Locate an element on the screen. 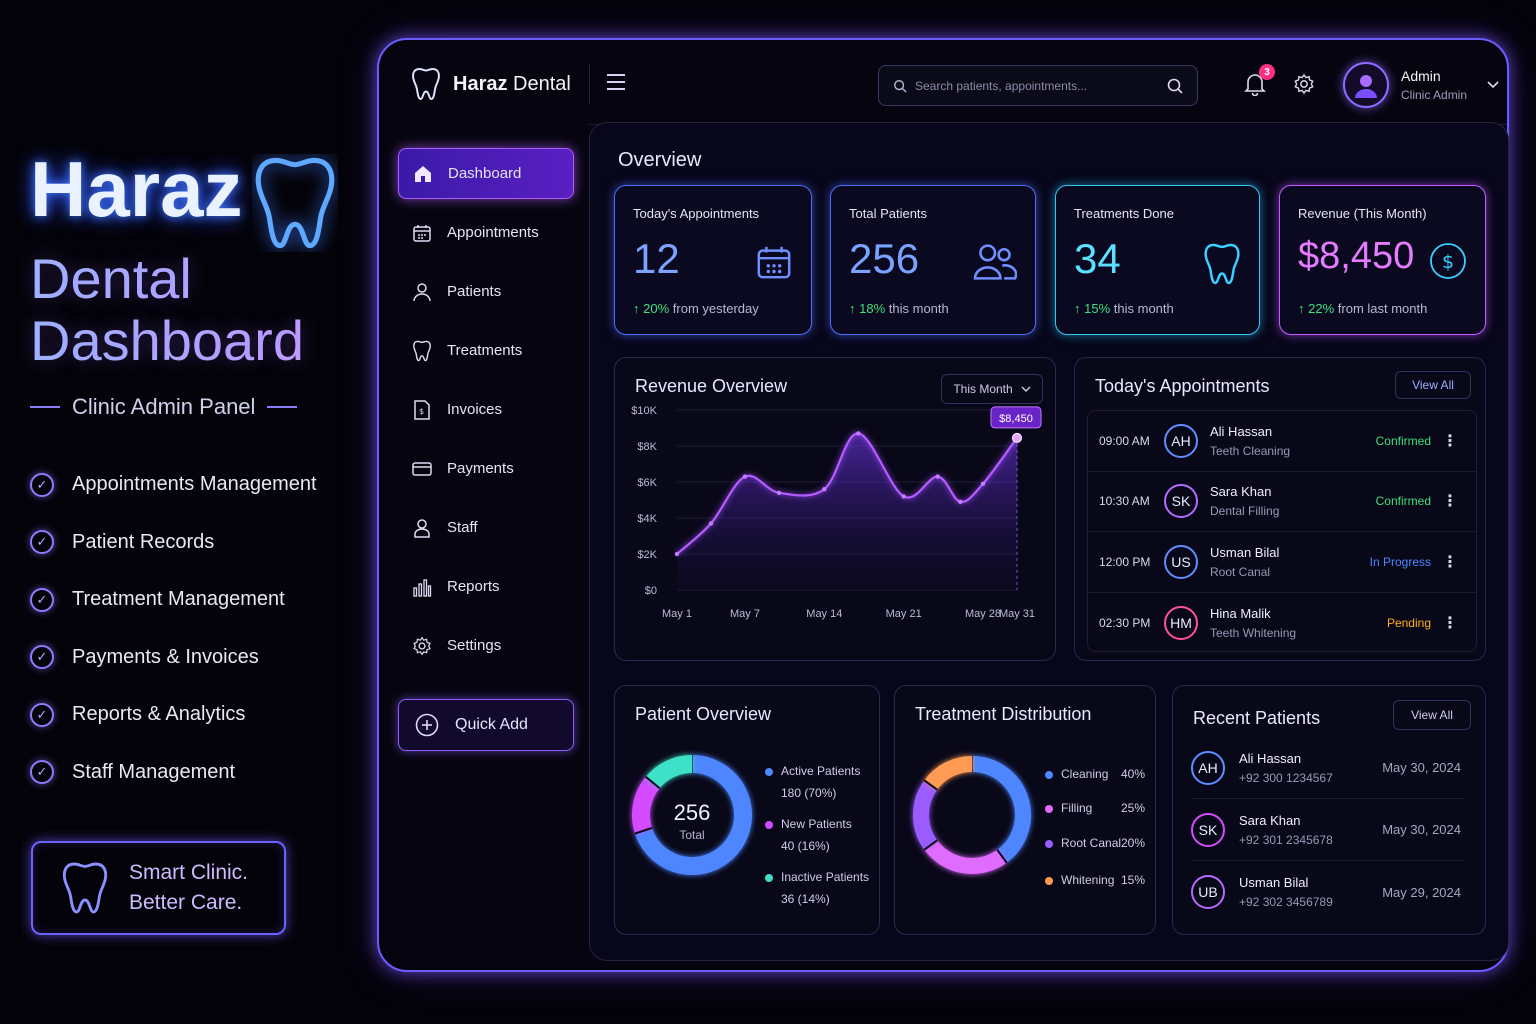  search-bar is located at coordinates (1038, 85).